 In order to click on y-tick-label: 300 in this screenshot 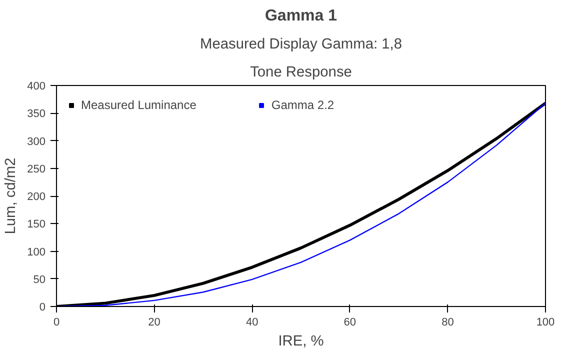, I will do `click(36, 142)`.